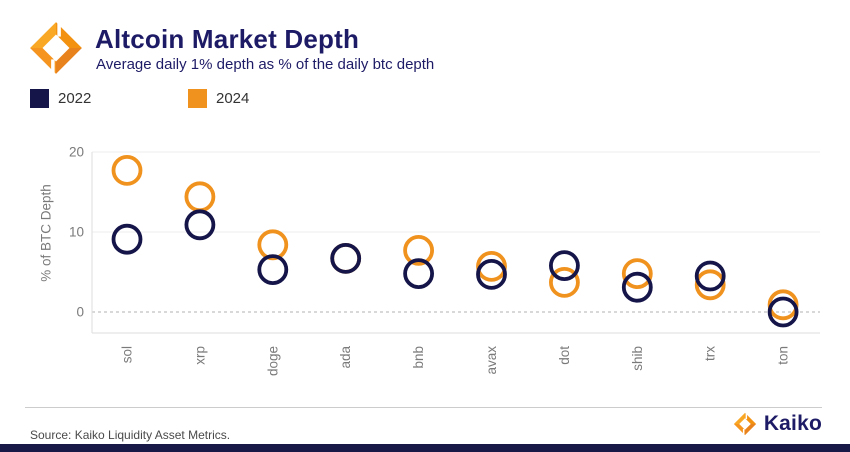 This screenshot has width=850, height=452. What do you see at coordinates (744, 424) in the screenshot?
I see `kaiko-footer-logo-icon` at bounding box center [744, 424].